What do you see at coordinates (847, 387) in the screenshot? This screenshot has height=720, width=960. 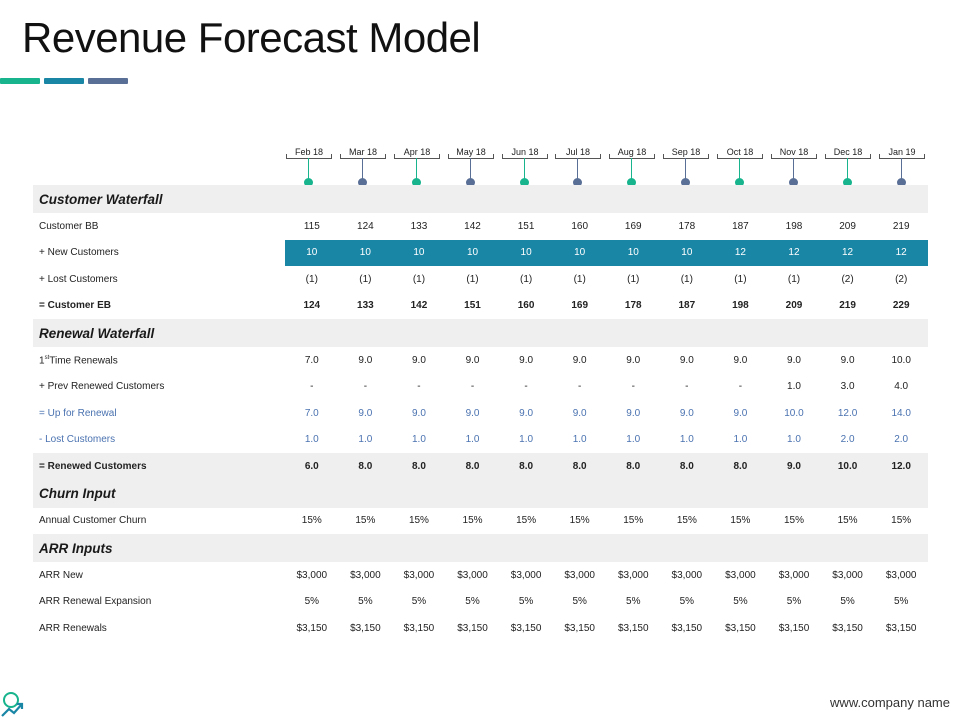 I see `value-cell: 3.0` at bounding box center [847, 387].